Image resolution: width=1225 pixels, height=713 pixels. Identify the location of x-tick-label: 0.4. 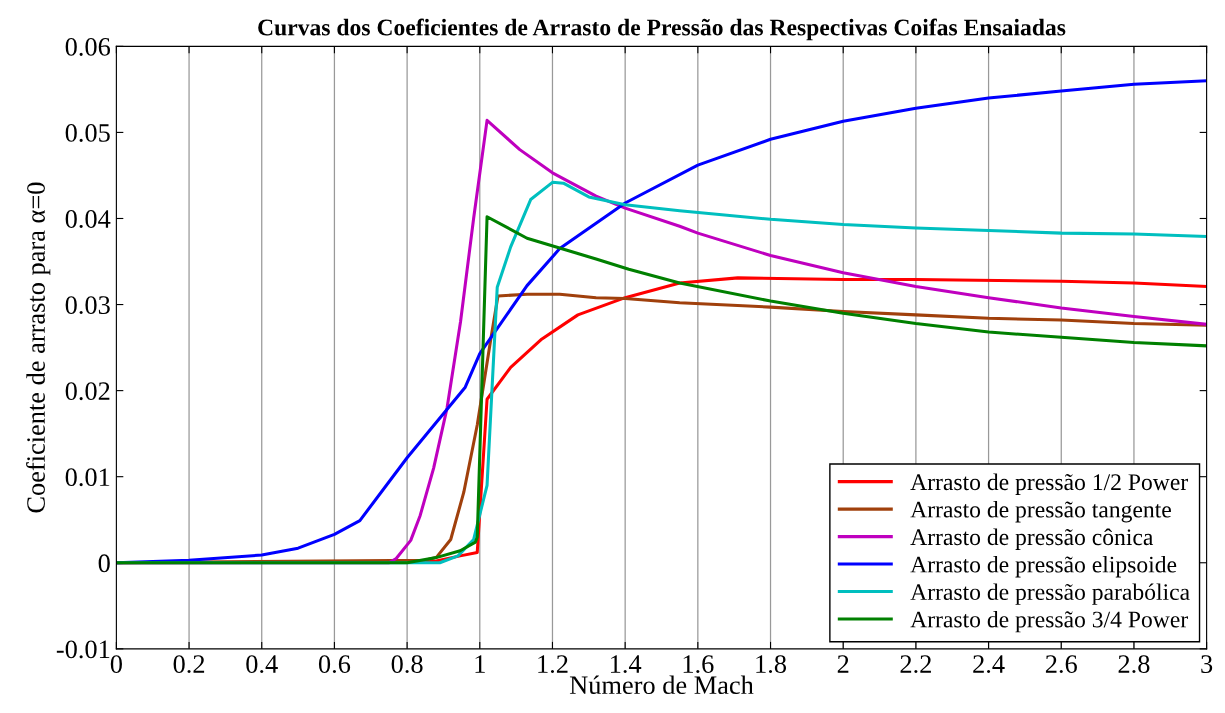
(262, 664).